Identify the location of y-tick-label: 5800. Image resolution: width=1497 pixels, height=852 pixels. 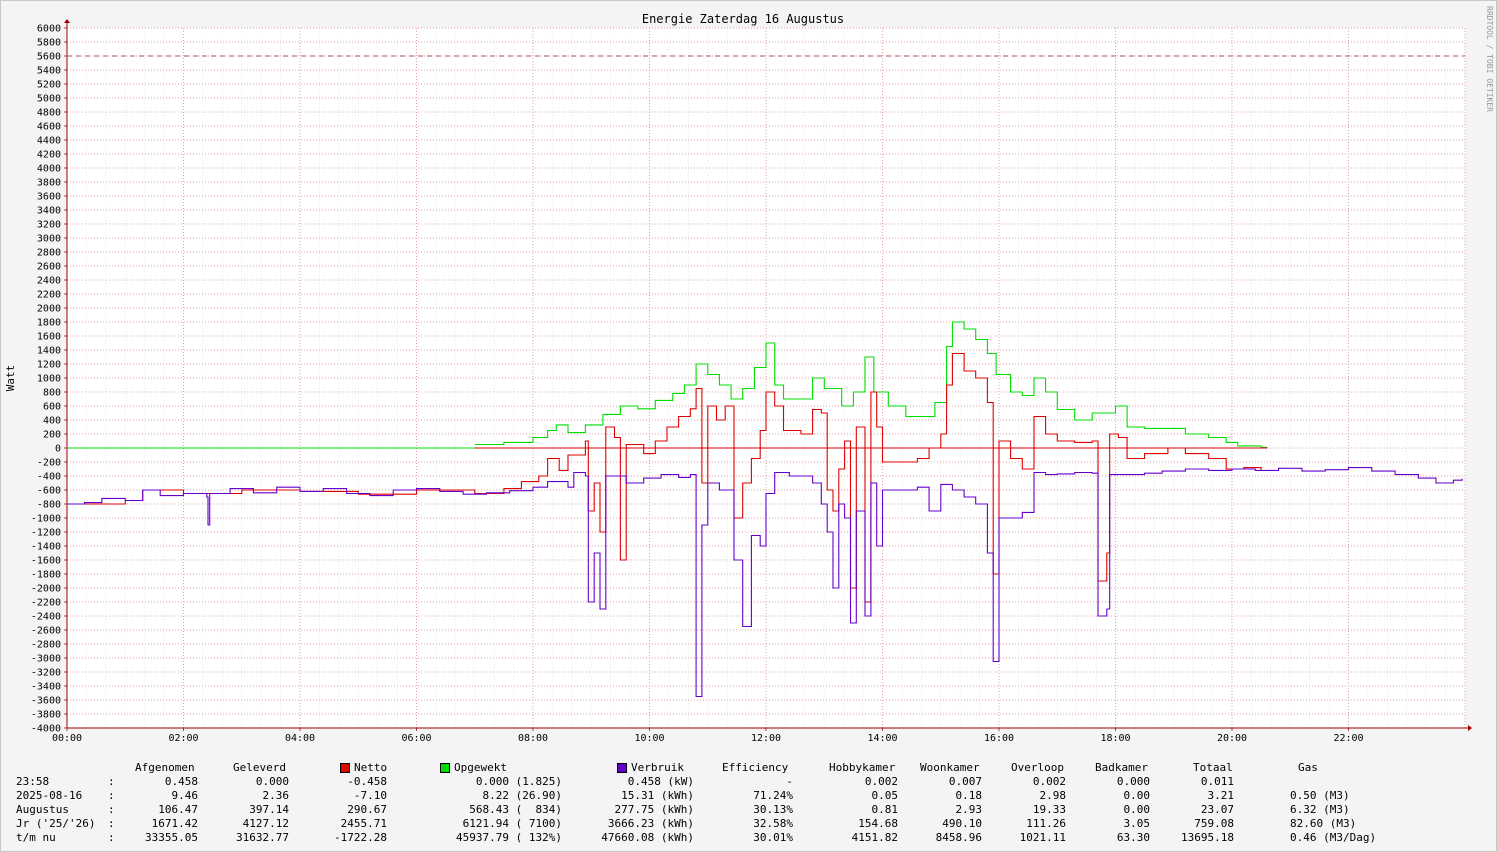
(49, 43).